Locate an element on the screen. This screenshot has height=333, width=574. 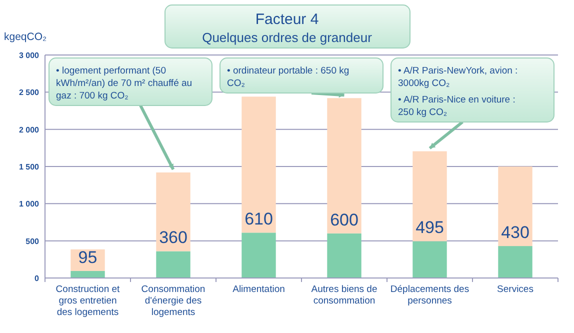
data-label: 360 is located at coordinates (173, 238).